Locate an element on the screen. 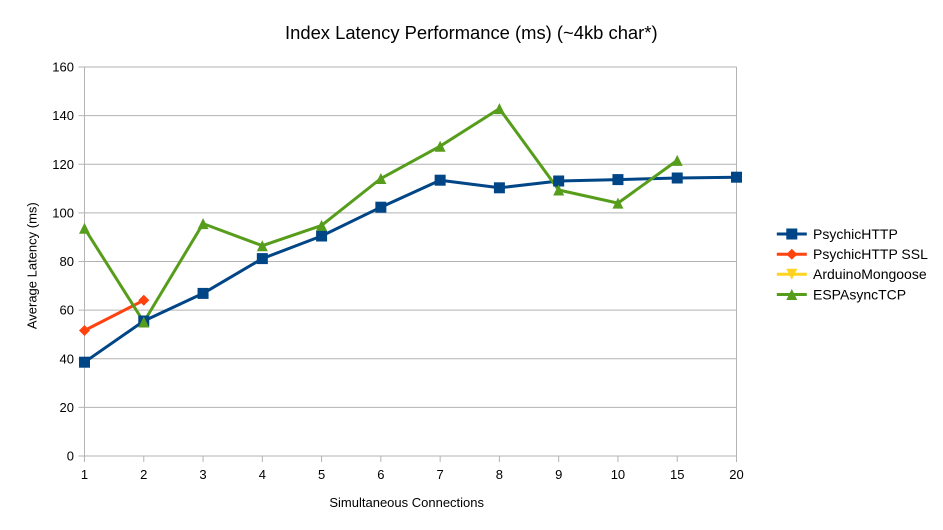  svg-text: ESPAsyncTCP is located at coordinates (859, 294).